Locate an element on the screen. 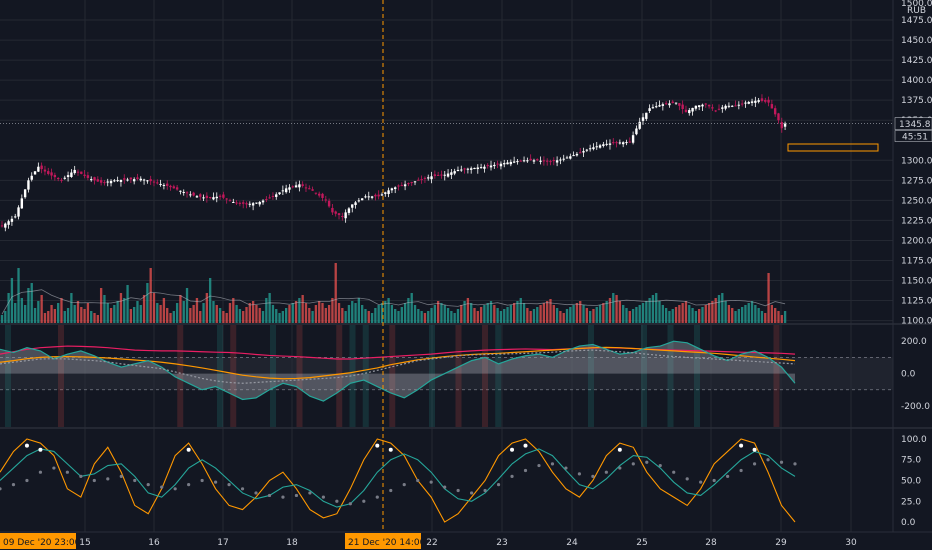 The height and width of the screenshot is (550, 932). countdown-tag is located at coordinates (913, 136).